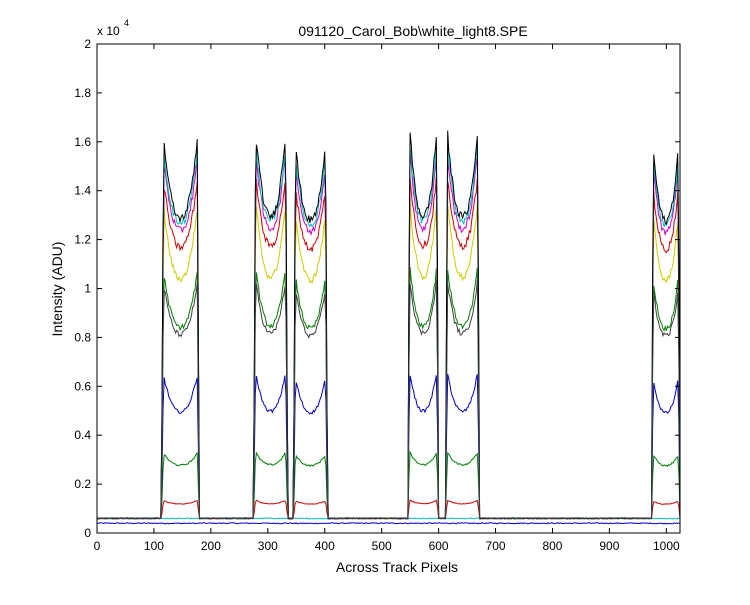  I want to click on y-tick-label: 1.8, so click(82, 93).